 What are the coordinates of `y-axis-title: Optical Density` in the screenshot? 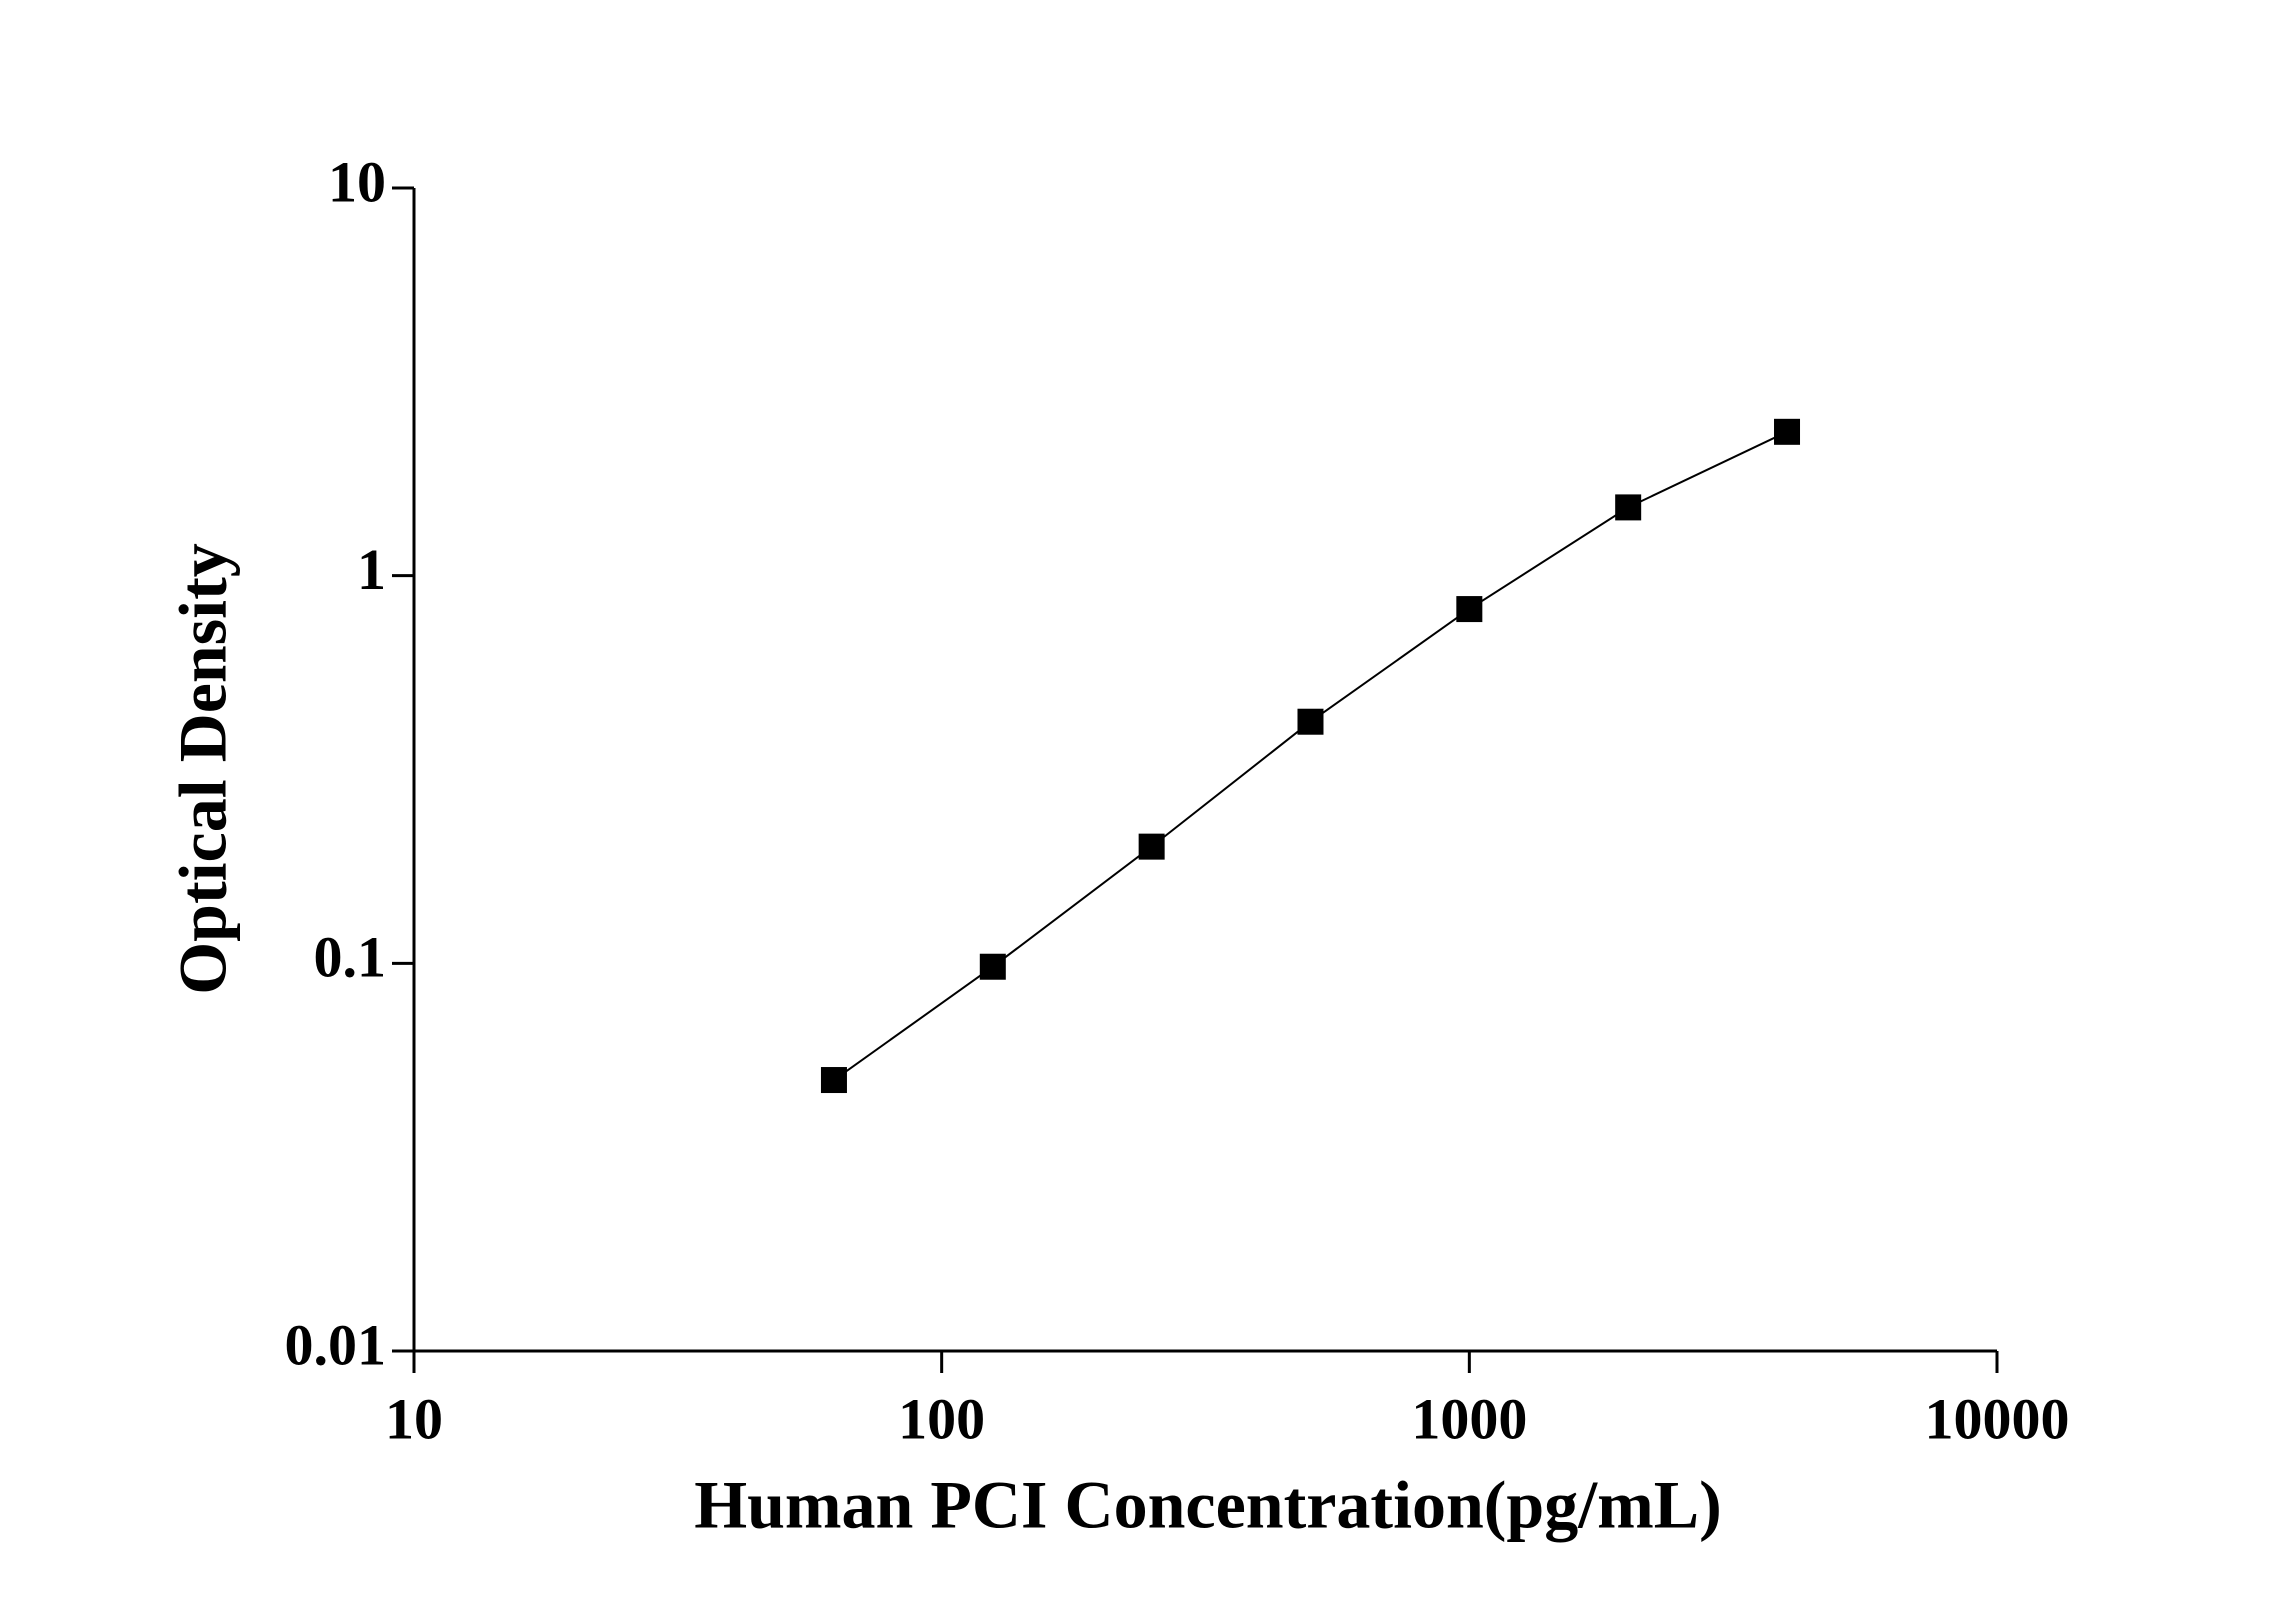 It's located at (203, 768).